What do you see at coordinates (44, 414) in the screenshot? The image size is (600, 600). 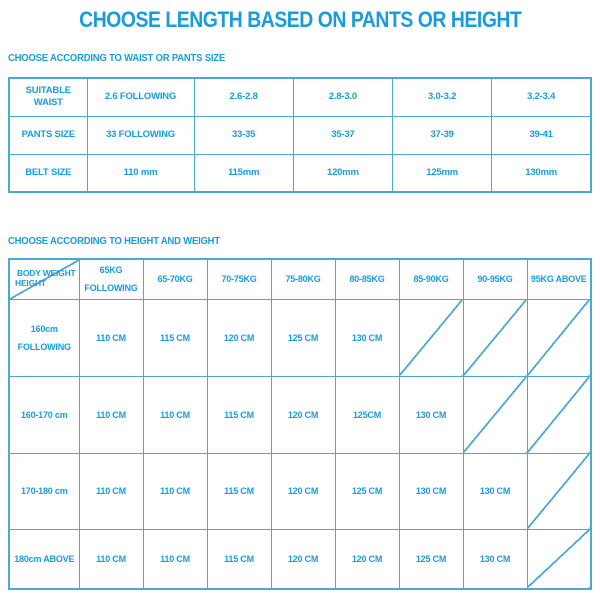 I see `height-row-label: 160-170 cm` at bounding box center [44, 414].